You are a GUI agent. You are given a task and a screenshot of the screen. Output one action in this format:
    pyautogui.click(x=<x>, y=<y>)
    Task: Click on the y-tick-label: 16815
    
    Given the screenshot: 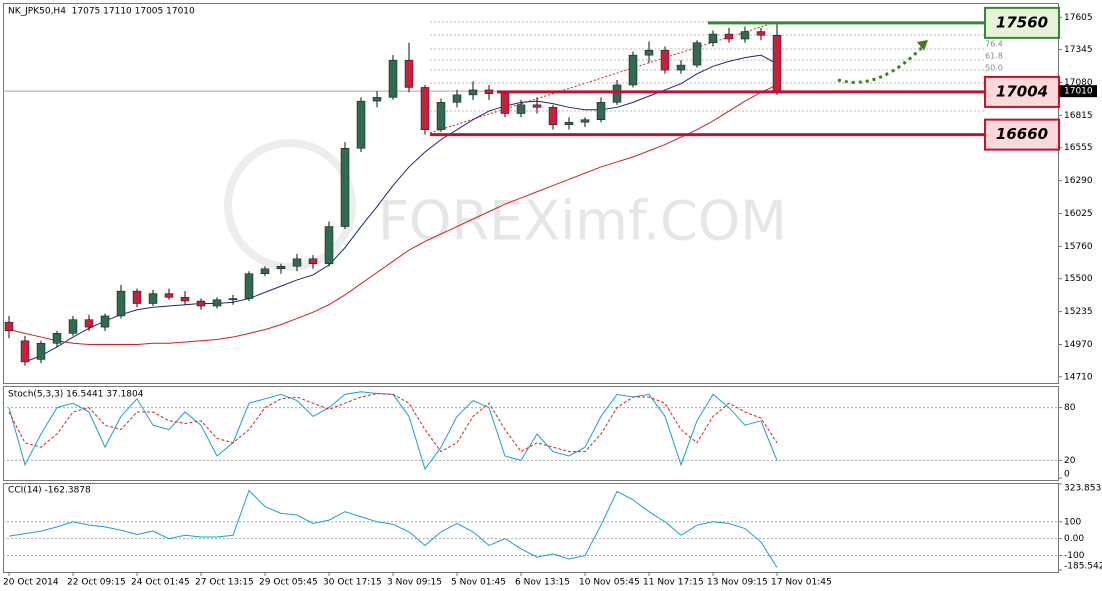 What is the action you would take?
    pyautogui.click(x=1078, y=116)
    